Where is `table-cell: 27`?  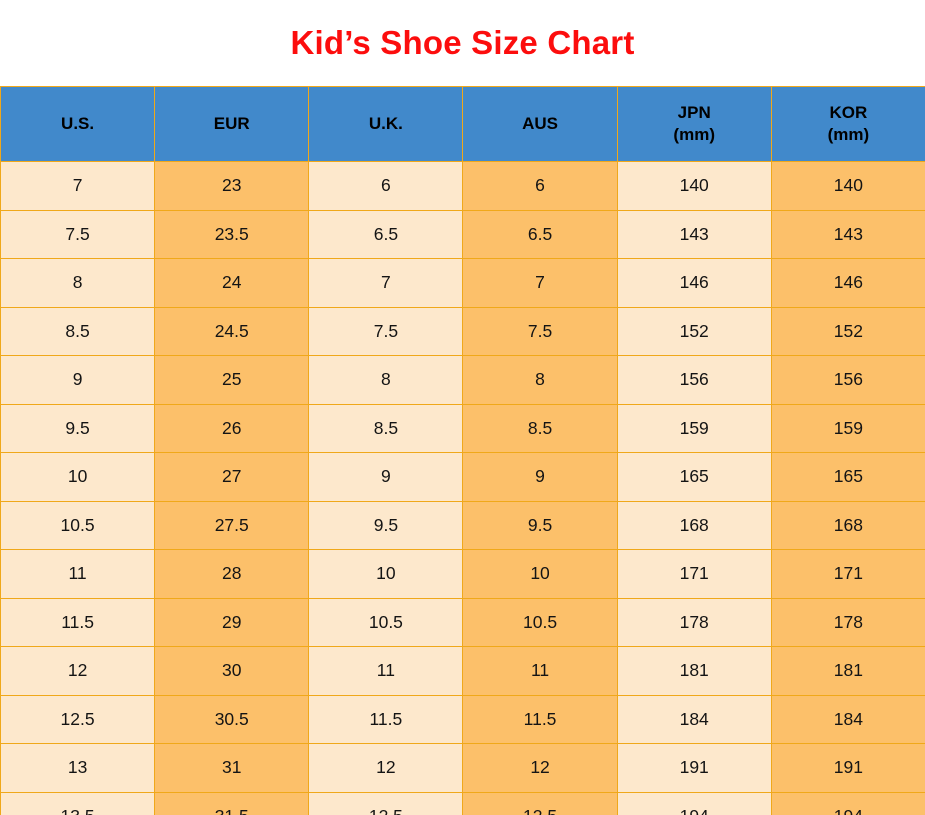
table-cell: 27 is located at coordinates (232, 477).